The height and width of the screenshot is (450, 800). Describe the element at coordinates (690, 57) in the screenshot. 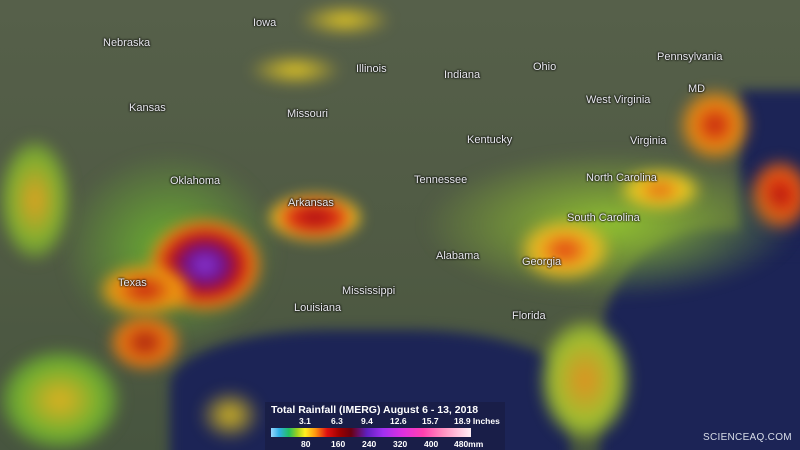

I see `state-label-pennsylvania: Pennsylvania` at that location.